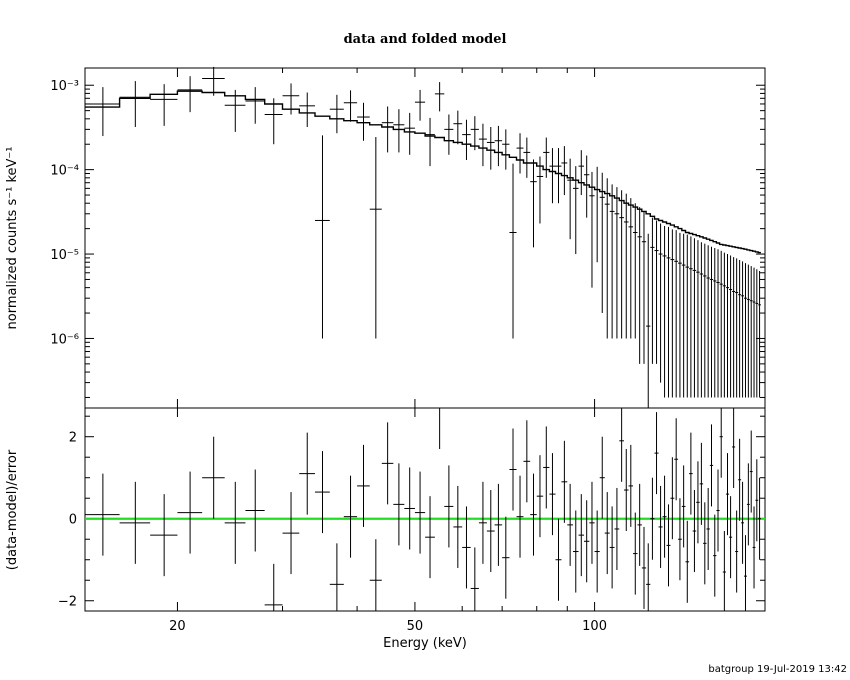  I want to click on top-y-tick-label: 10⁻³, so click(64, 86).